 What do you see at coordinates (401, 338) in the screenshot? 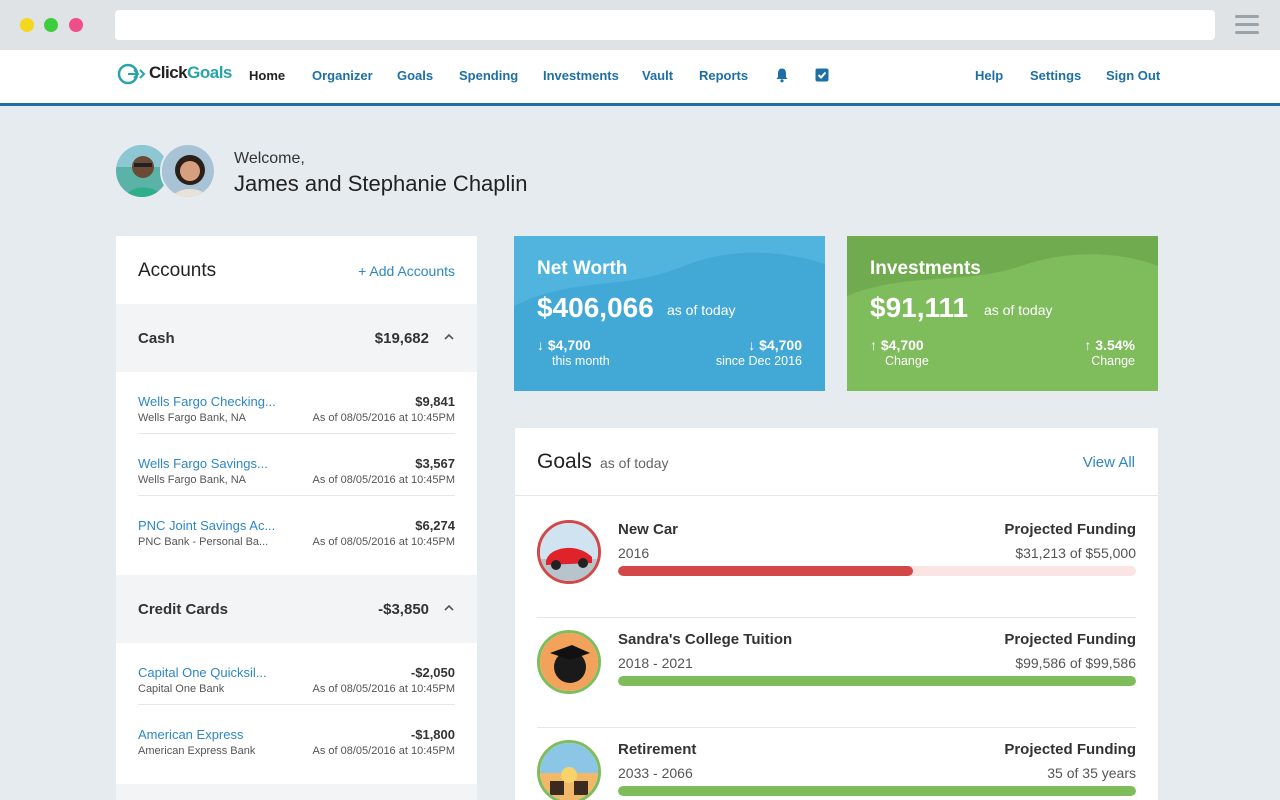
I see `group-total: $19,682` at bounding box center [401, 338].